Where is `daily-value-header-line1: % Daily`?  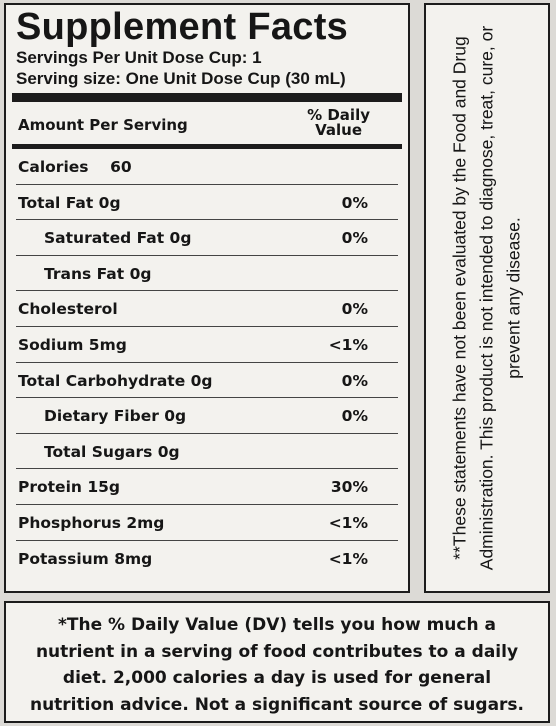
daily-value-header-line1: % Daily is located at coordinates (338, 115).